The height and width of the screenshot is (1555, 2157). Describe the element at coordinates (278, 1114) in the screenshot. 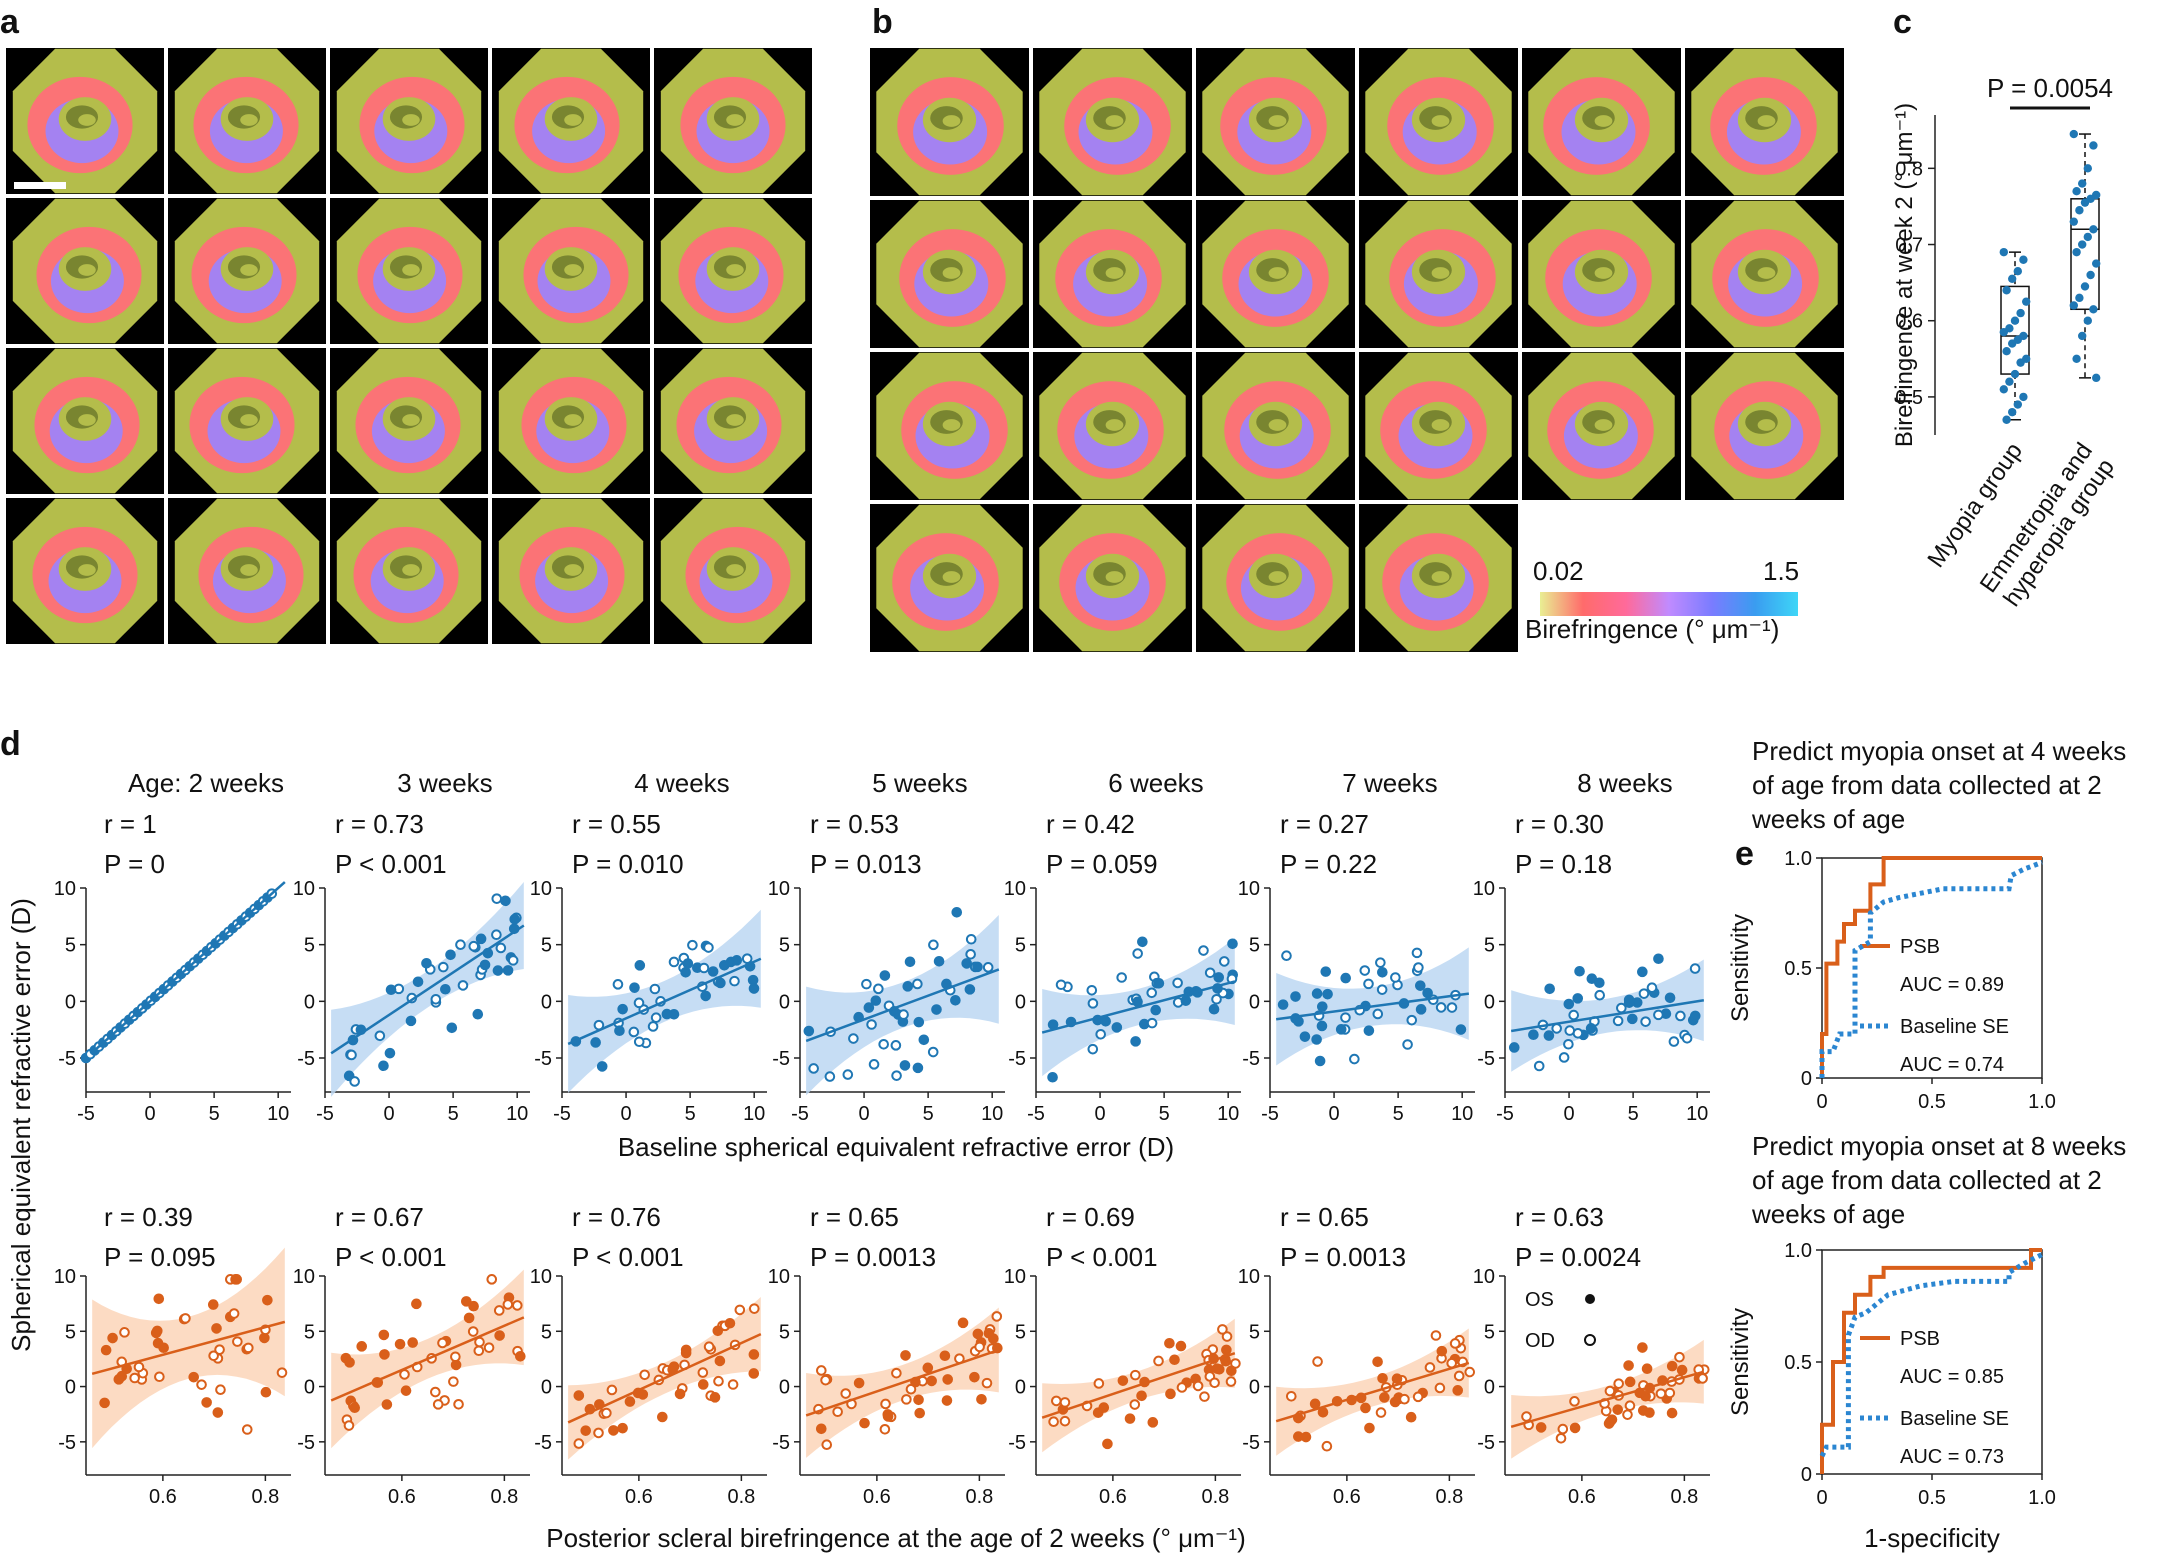

I see `x-tick-label: 10` at that location.